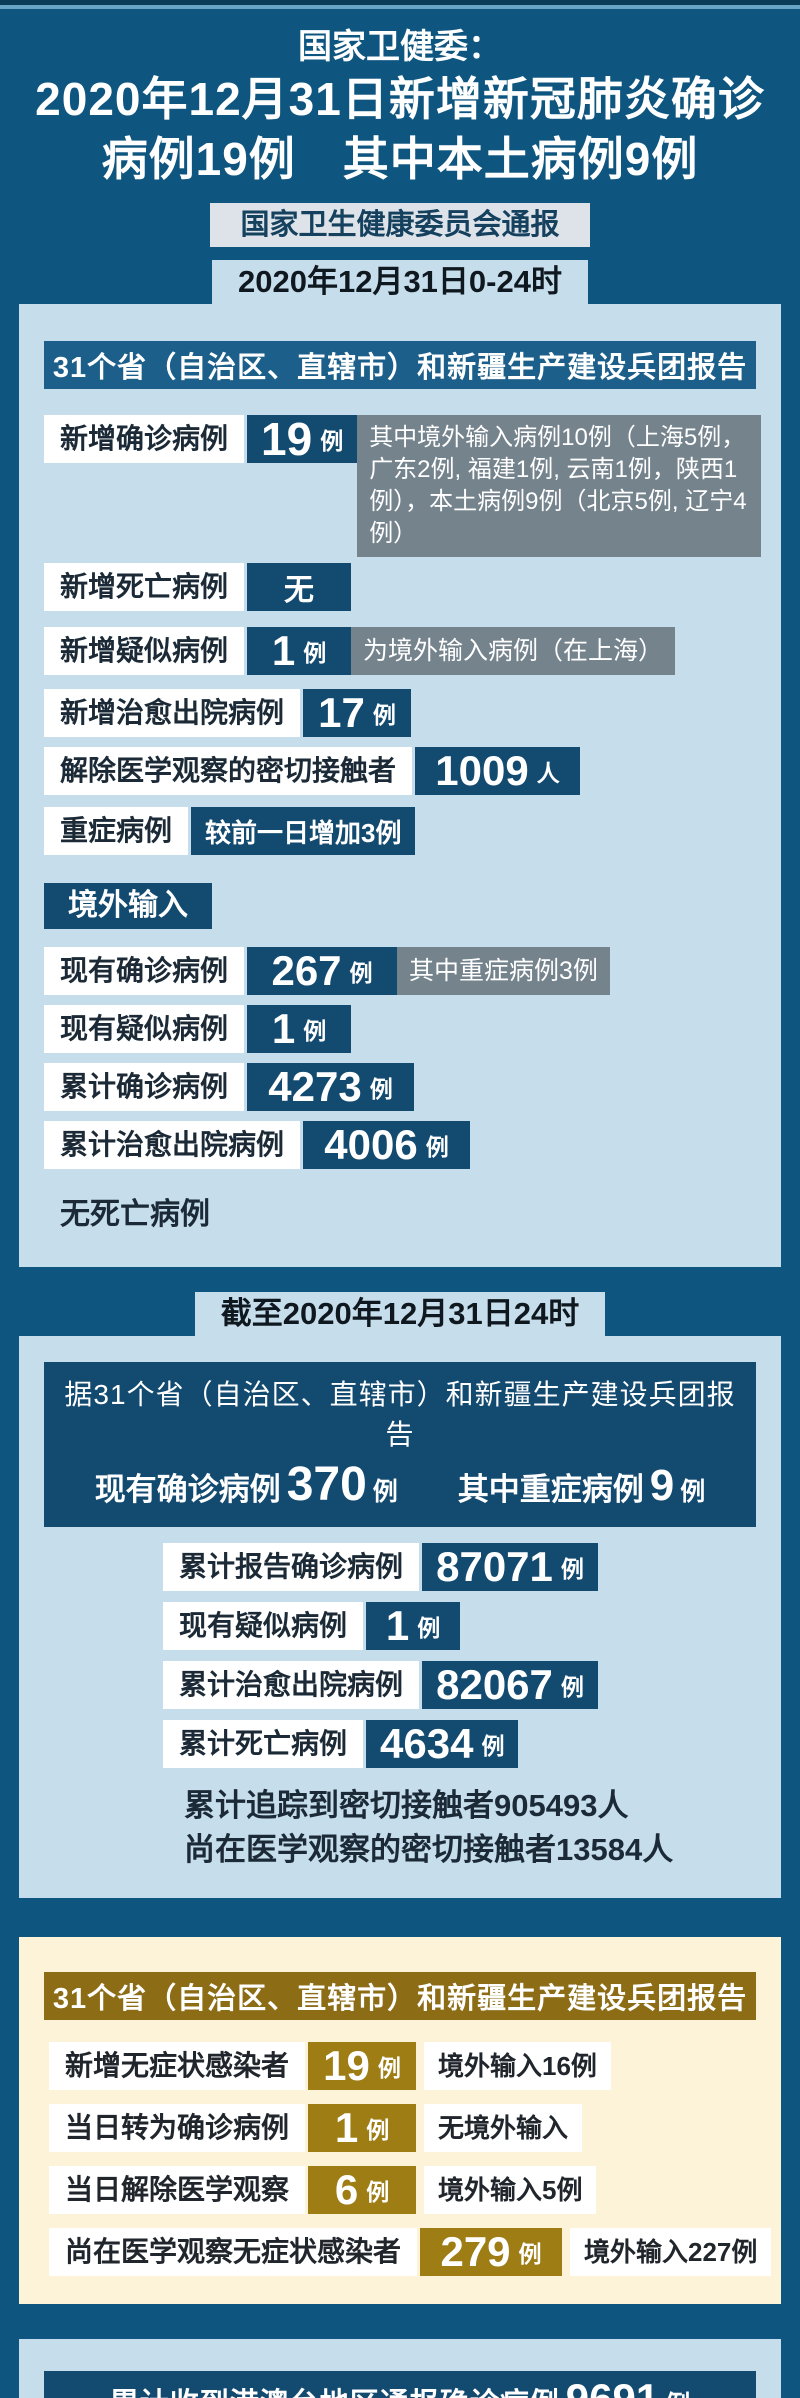 This screenshot has height=2398, width=800. I want to click on daily-banner: 2020年12月31日0-24时, so click(400, 282).